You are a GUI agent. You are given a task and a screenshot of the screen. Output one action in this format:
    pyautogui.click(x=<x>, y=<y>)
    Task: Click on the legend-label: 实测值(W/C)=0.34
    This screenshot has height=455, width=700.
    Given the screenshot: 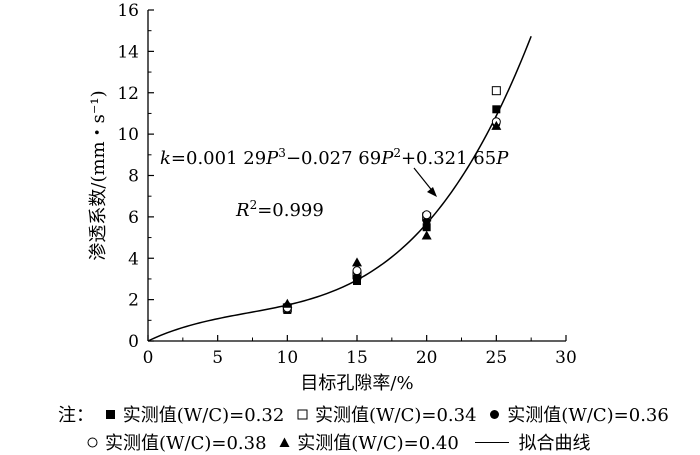 What is the action you would take?
    pyautogui.click(x=396, y=415)
    